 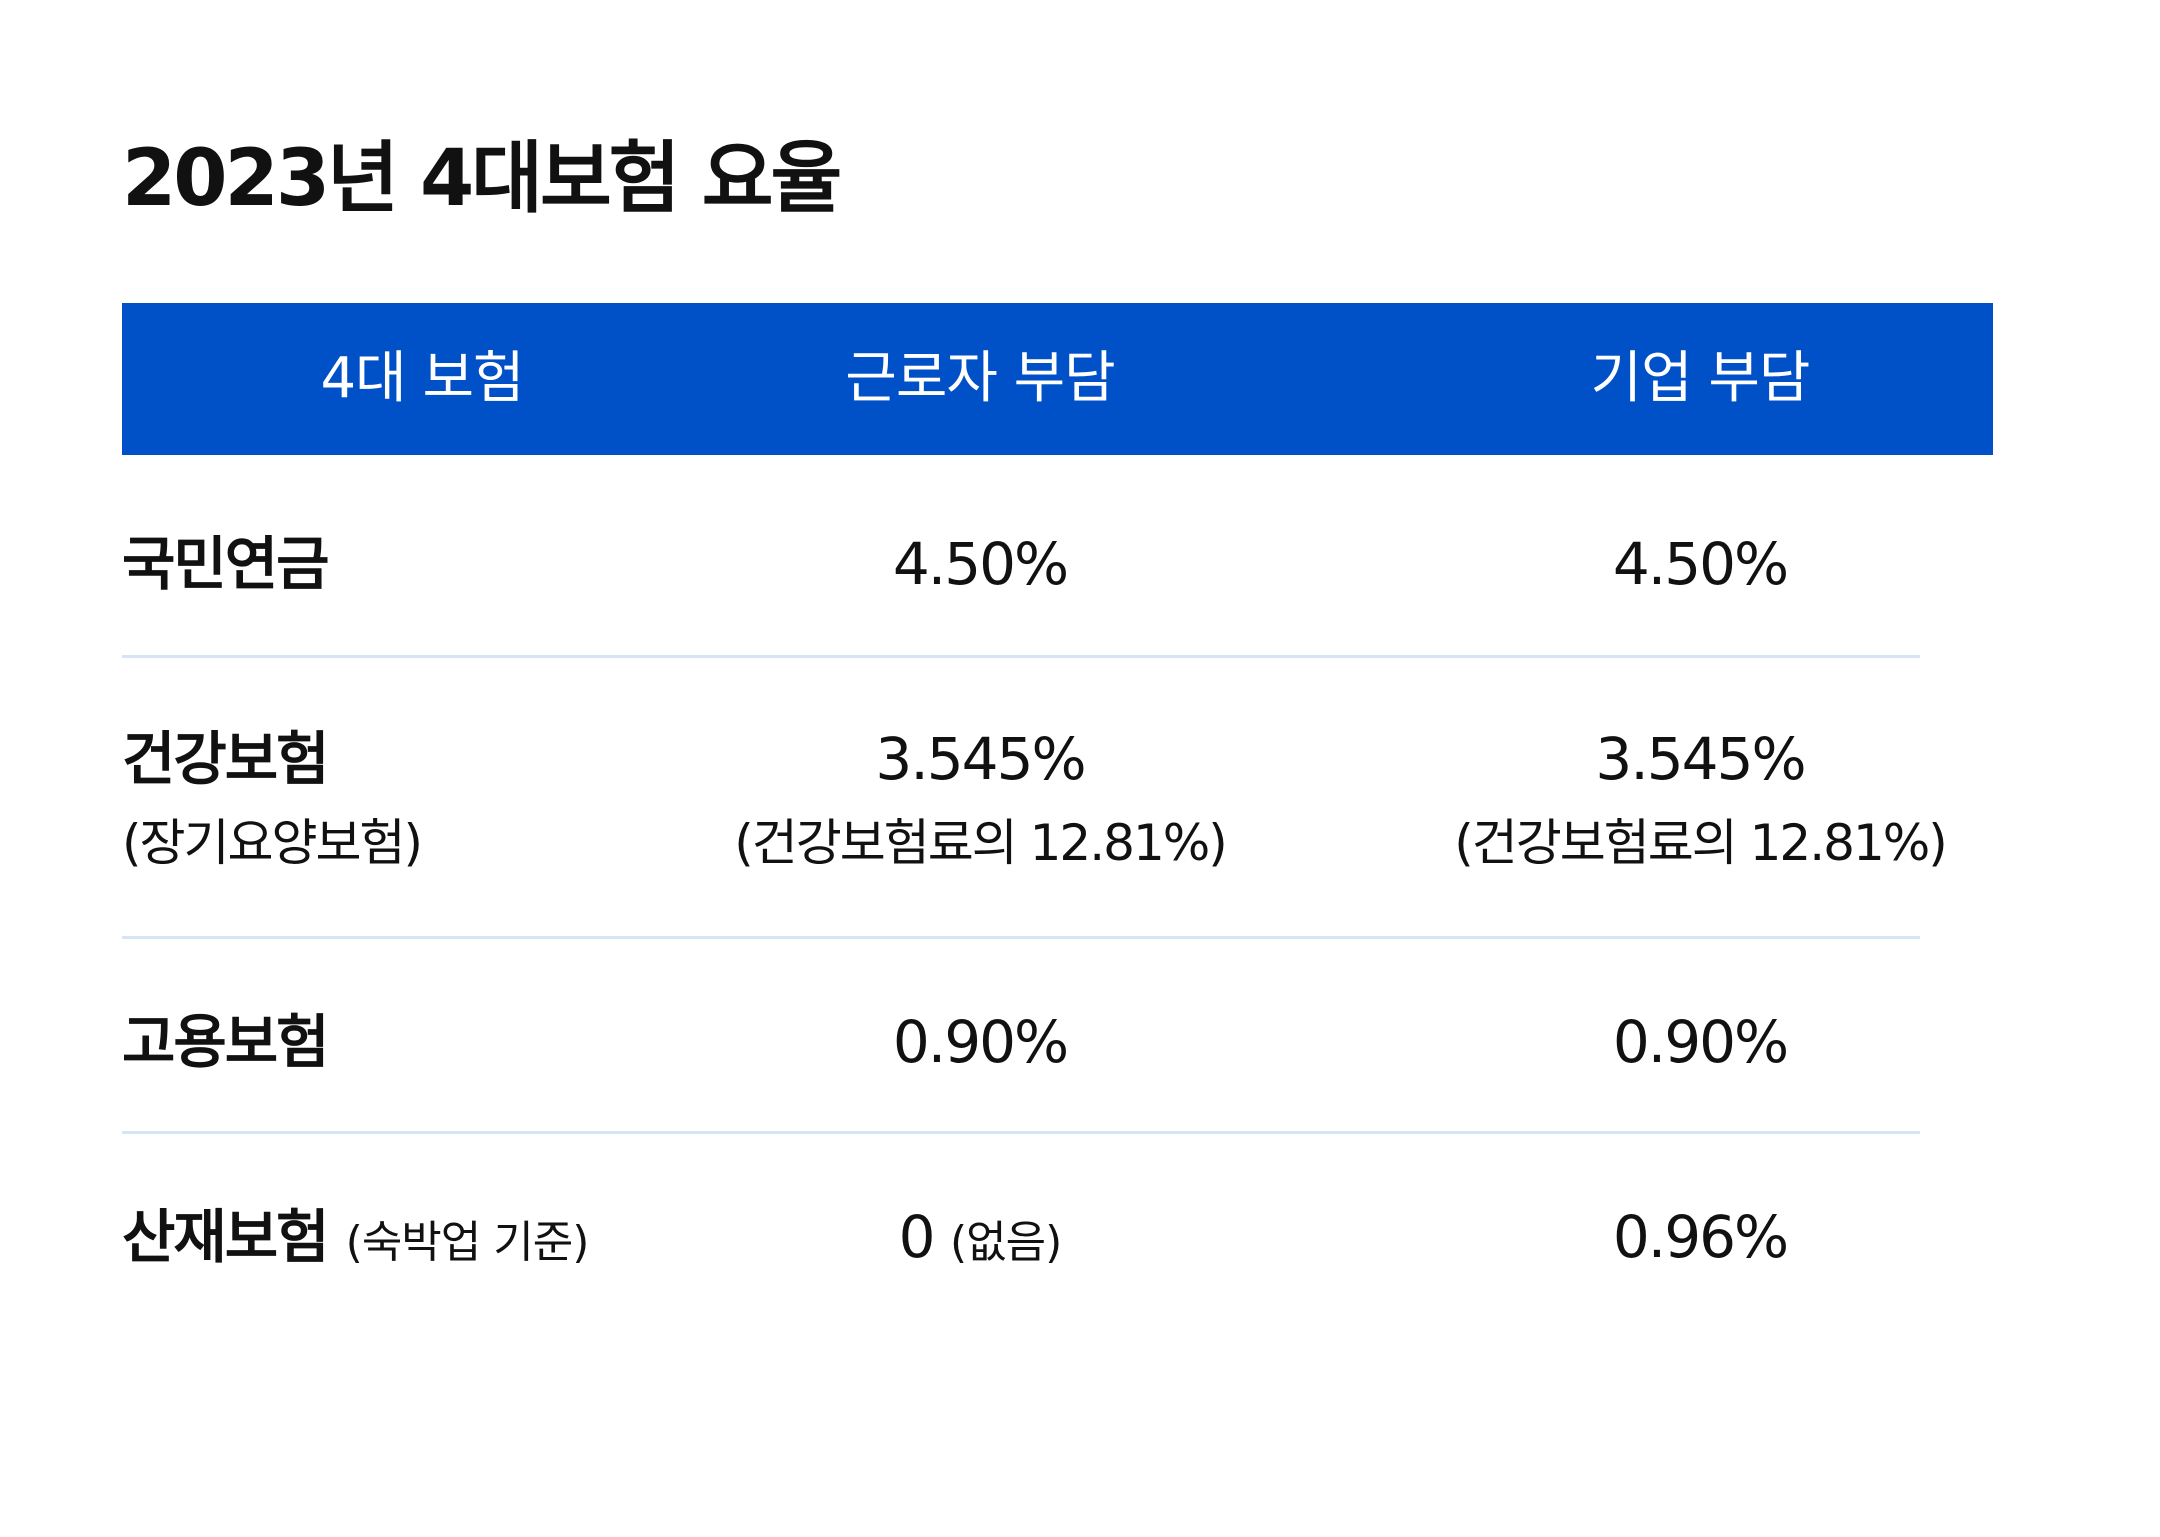 What do you see at coordinates (1006, 1242) in the screenshot?
I see `worker-value-note: (없음)` at bounding box center [1006, 1242].